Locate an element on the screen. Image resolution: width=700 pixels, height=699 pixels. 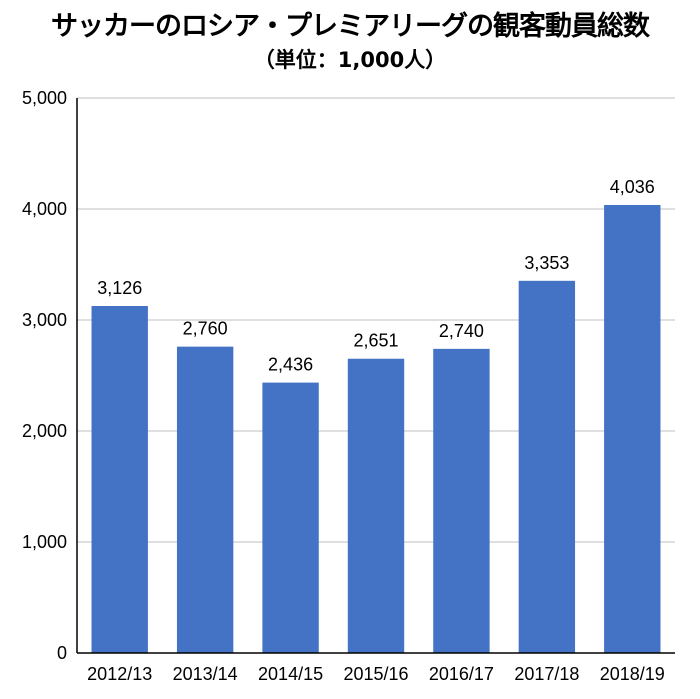
y-tick-label: 1,000 is located at coordinates (44, 542).